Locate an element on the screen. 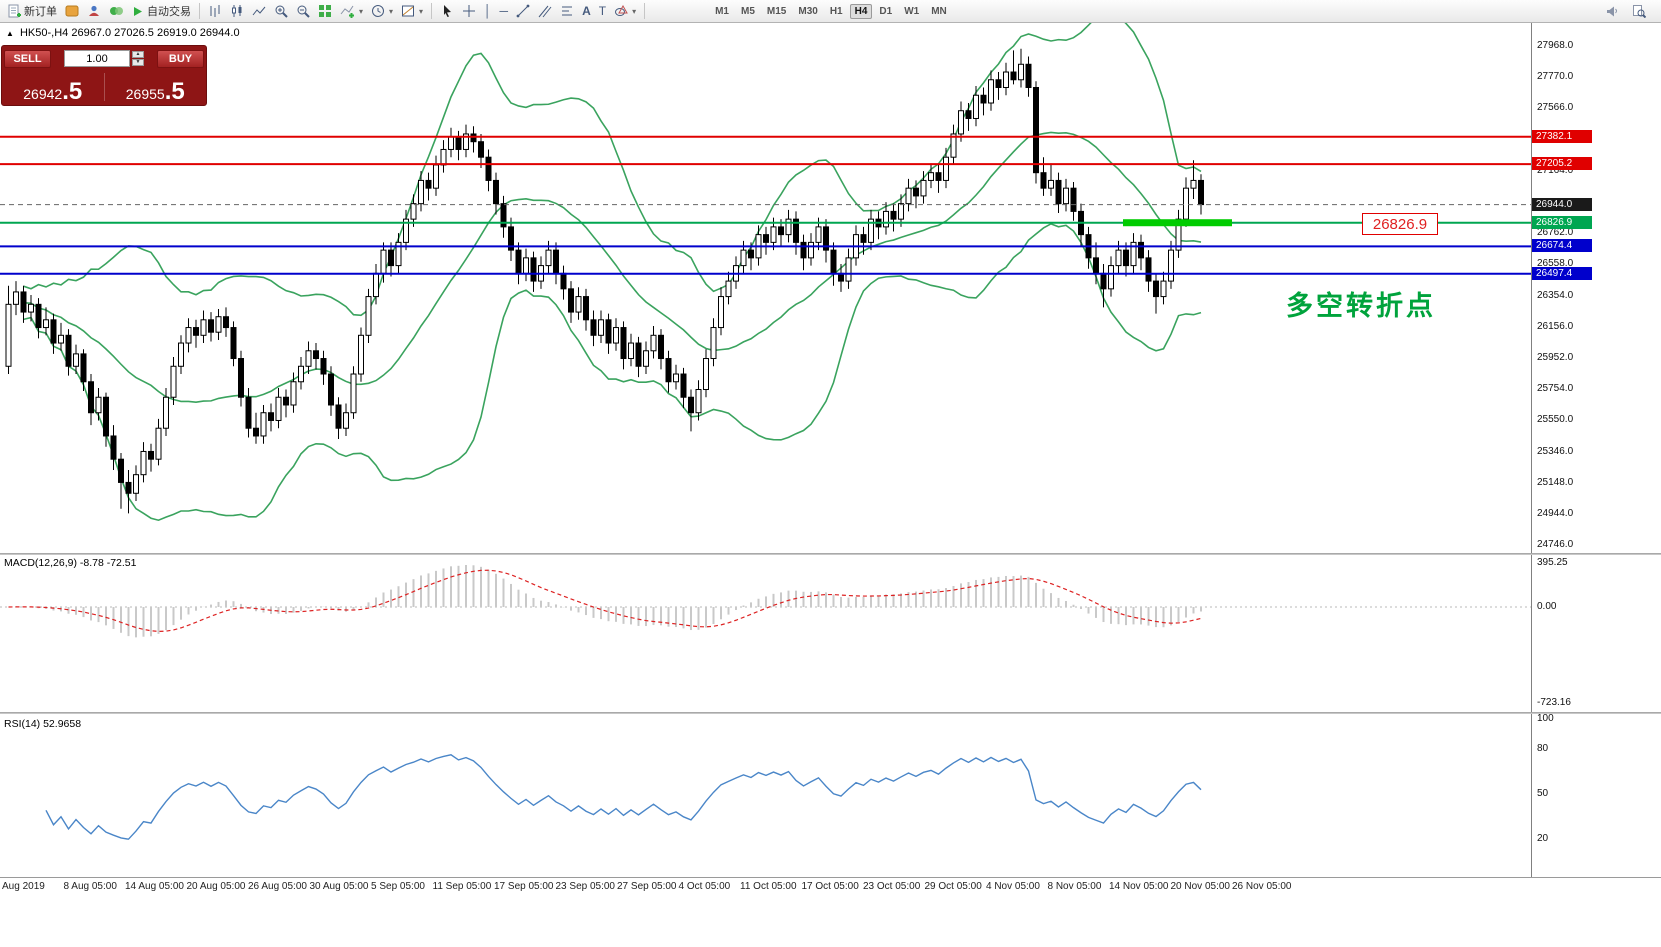  fibonacci-tool-button is located at coordinates (567, 11).